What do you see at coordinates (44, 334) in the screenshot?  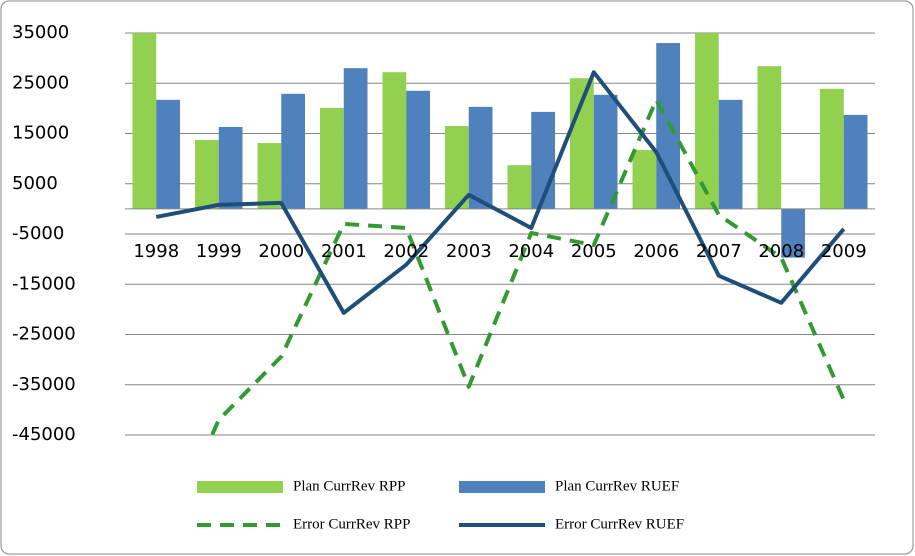 I see `y-tick-label: -25000` at bounding box center [44, 334].